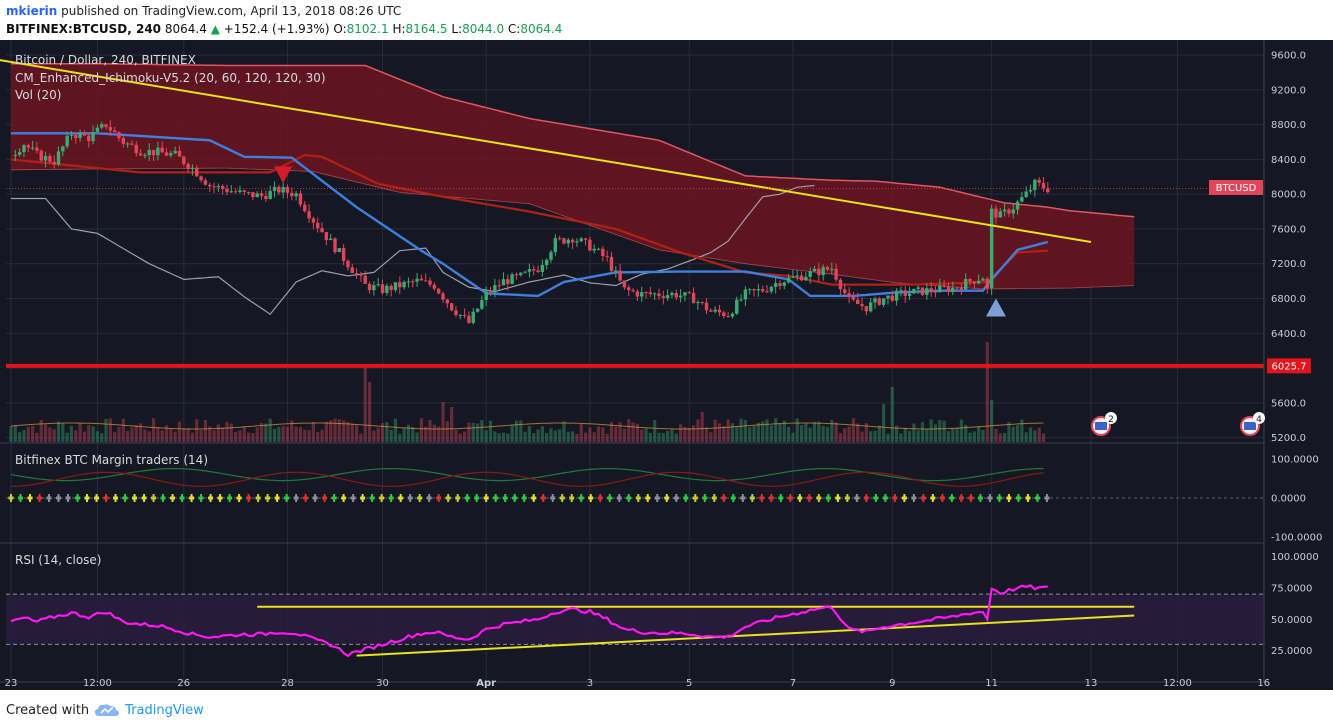  I want to click on tradingview-link: TradingView, so click(164, 710).